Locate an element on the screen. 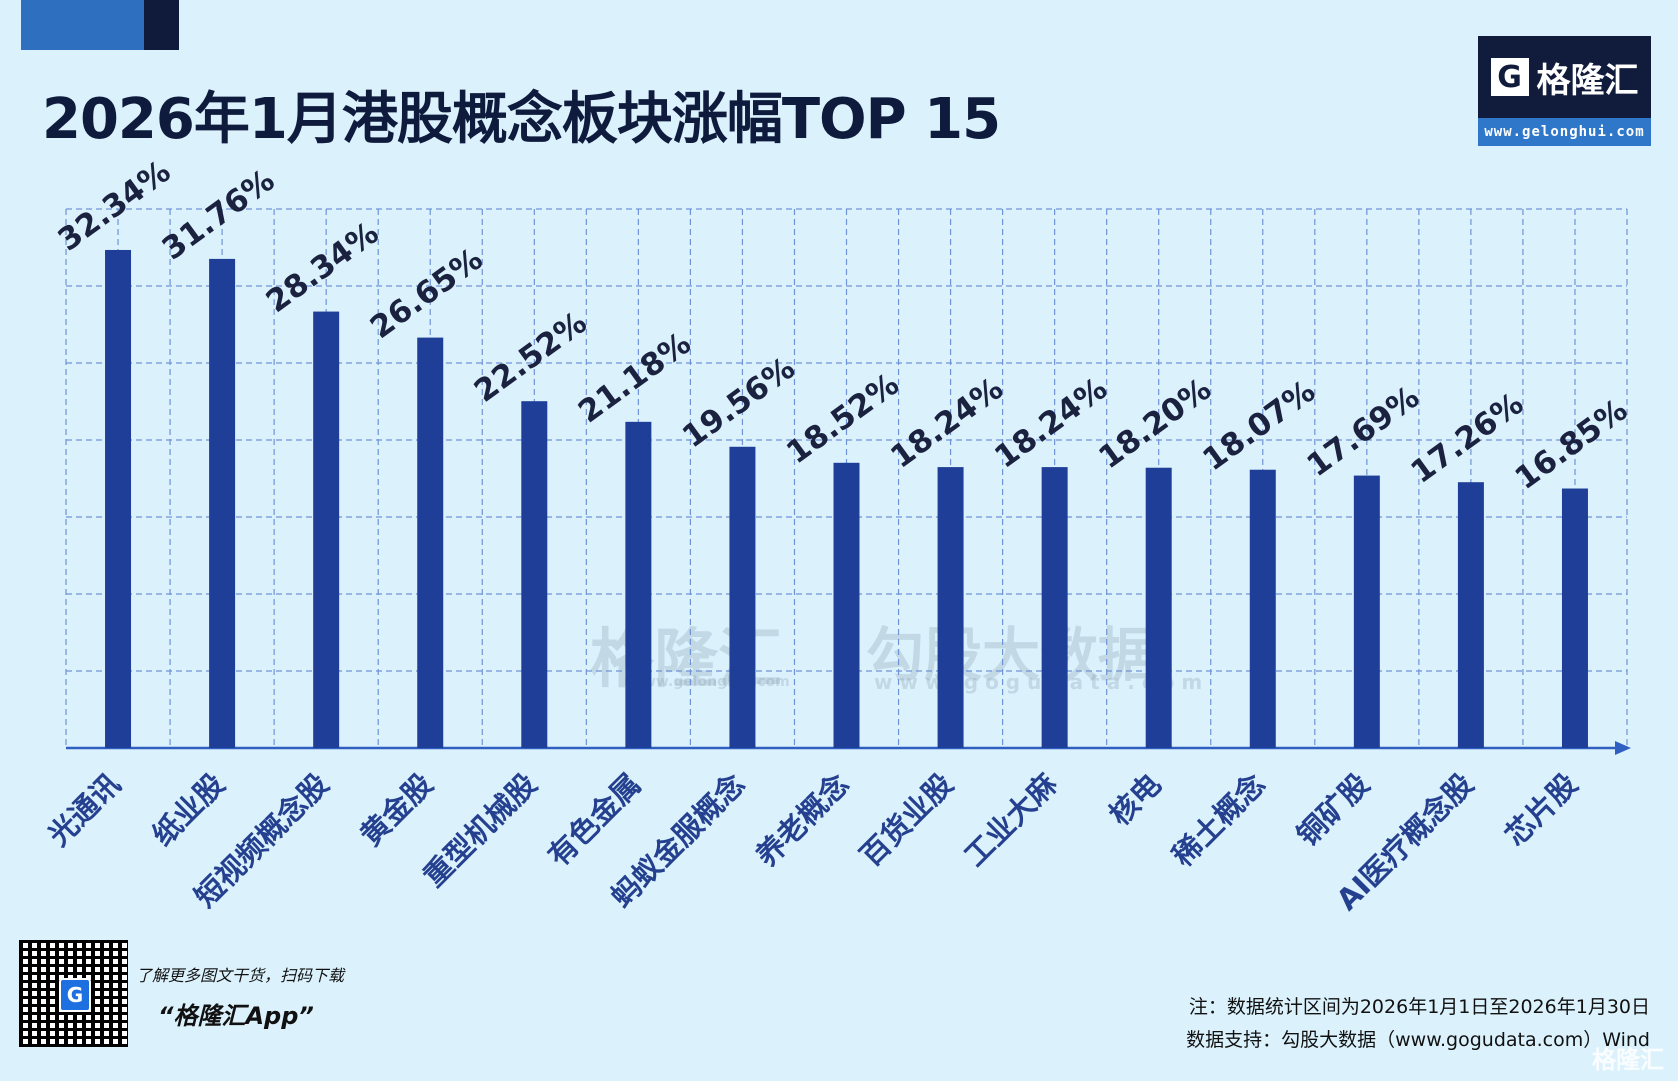  category-label: 纸业股 is located at coordinates (188, 810).